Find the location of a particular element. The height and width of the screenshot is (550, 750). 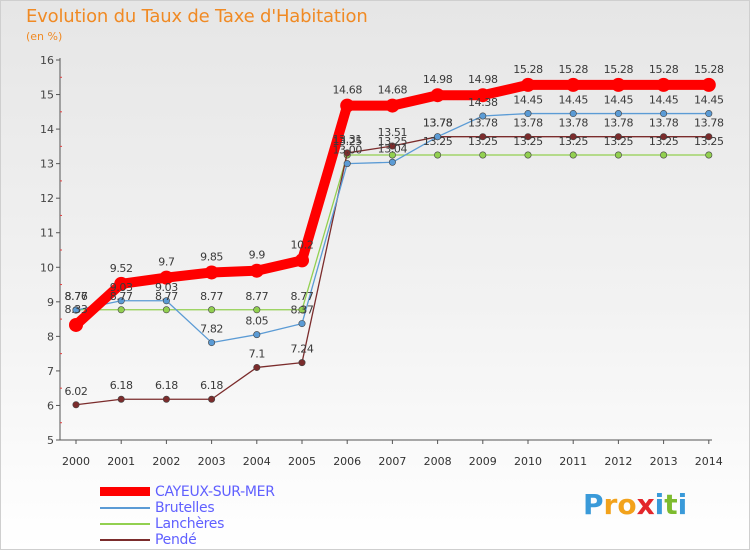

x-tick-label: 2006 is located at coordinates (347, 461).